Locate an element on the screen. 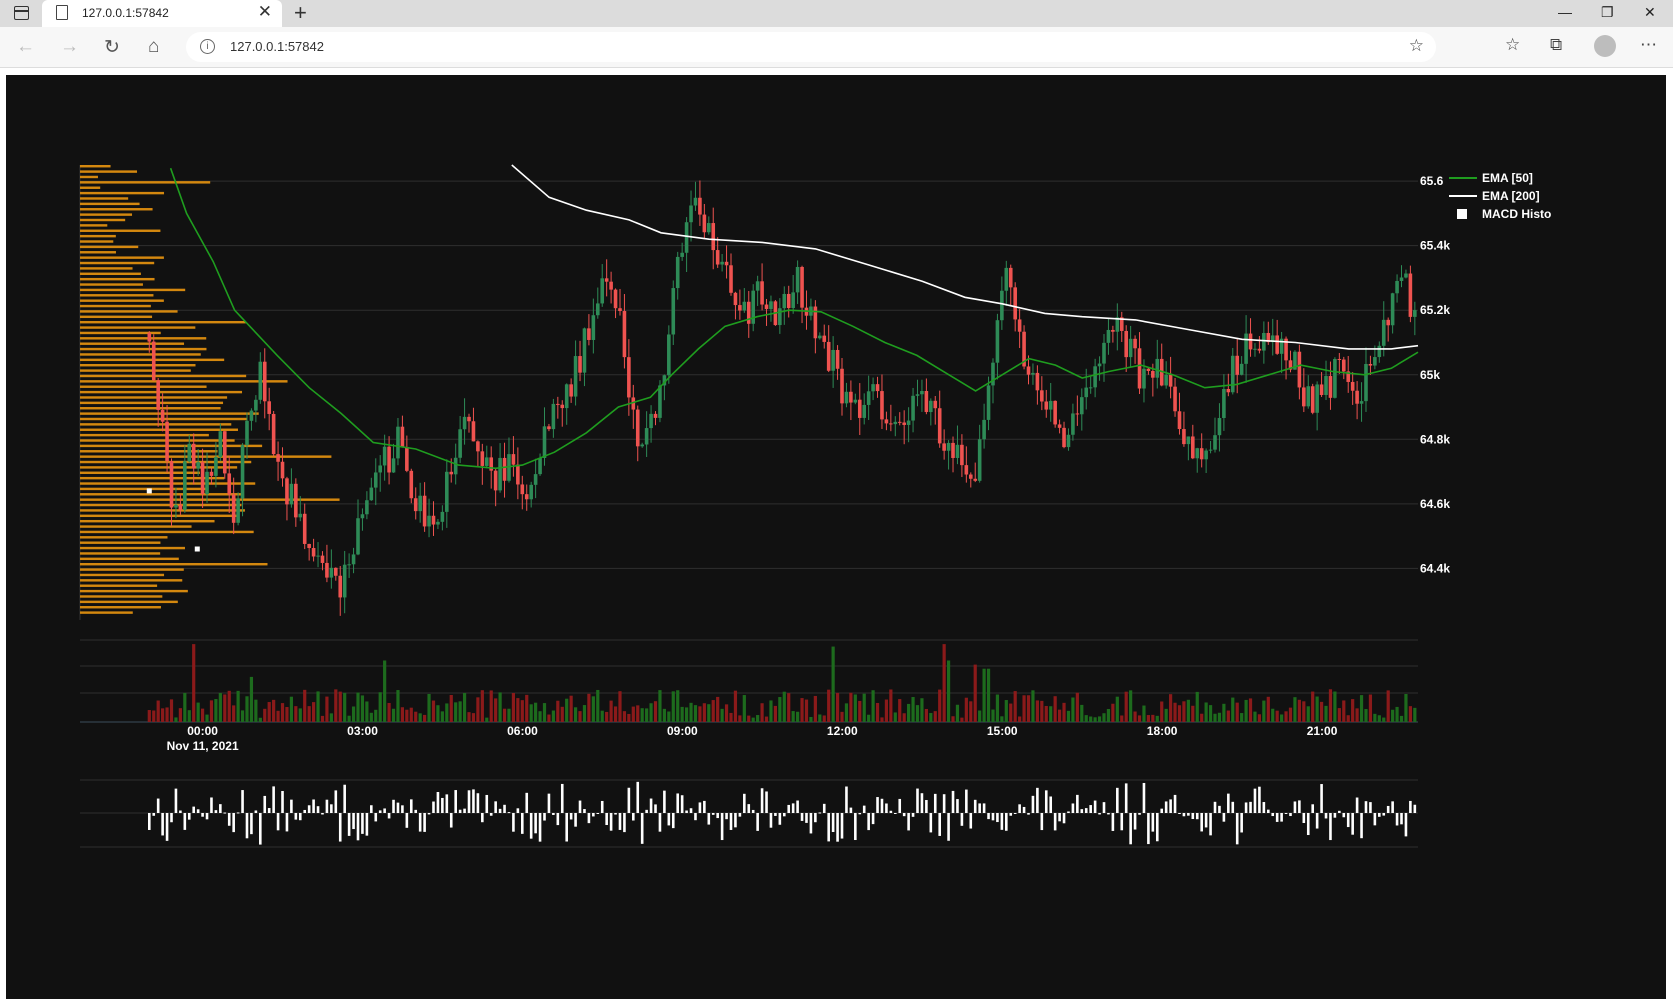 The height and width of the screenshot is (1004, 1673). forward-icon: → is located at coordinates (69, 46).